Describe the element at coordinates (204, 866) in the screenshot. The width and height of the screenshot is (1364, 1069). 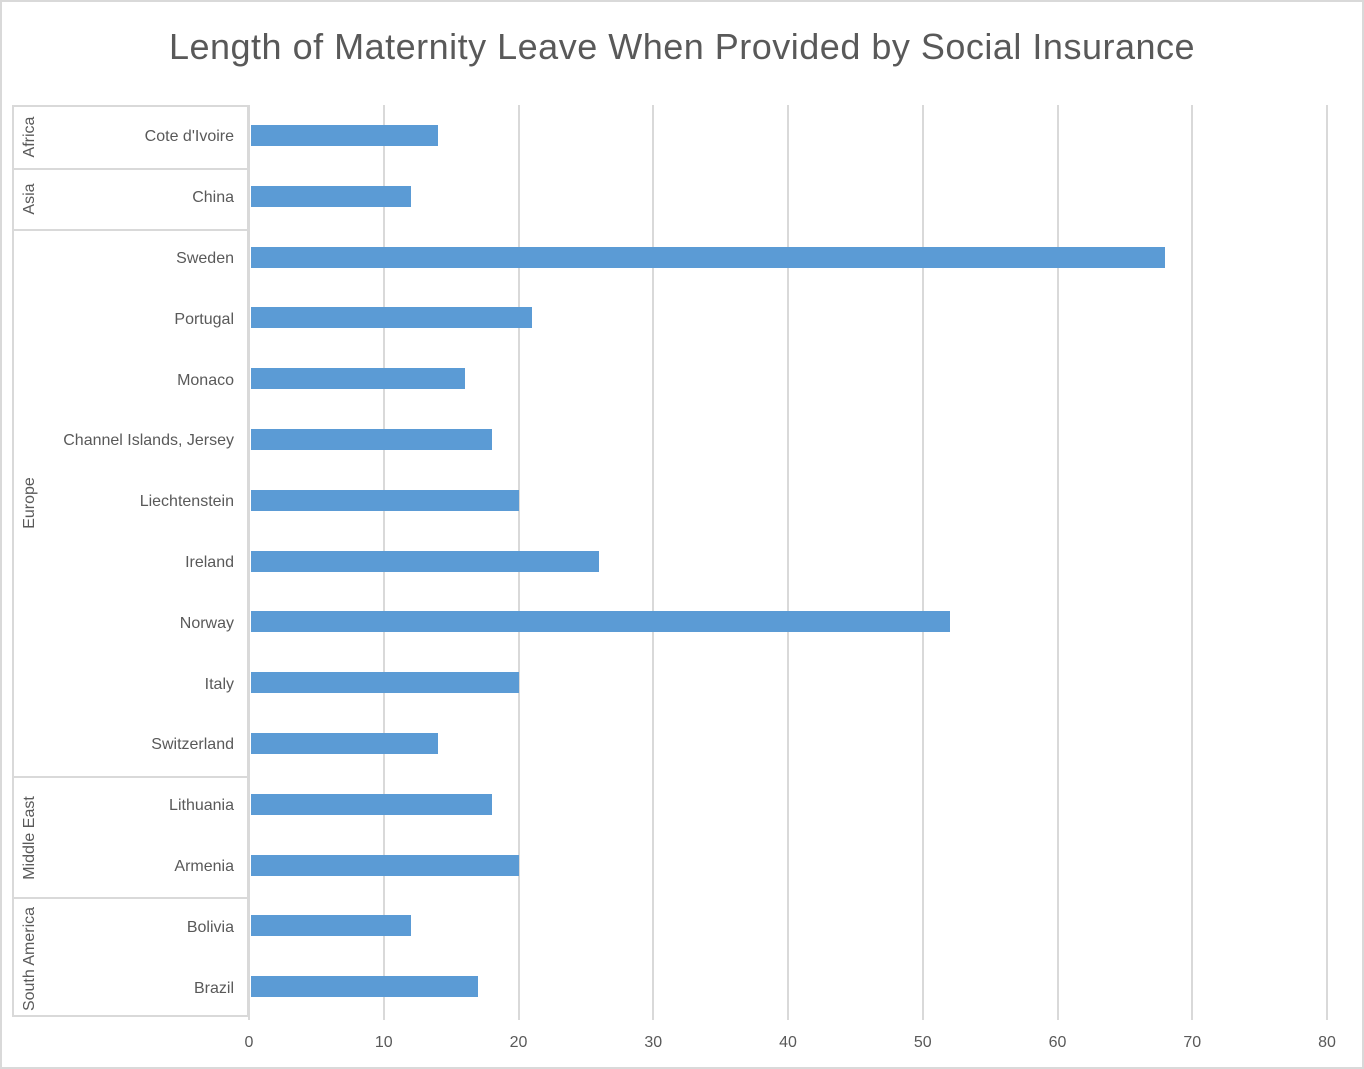
I see `category-label-armenia: Armenia` at that location.